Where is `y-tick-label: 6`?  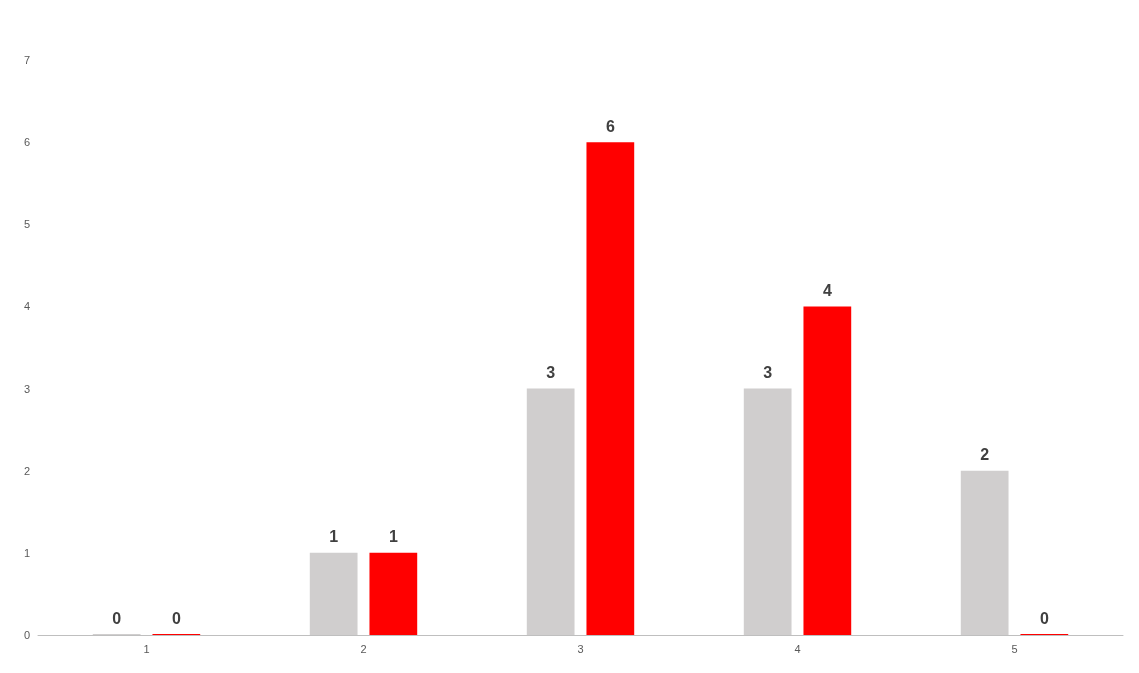
y-tick-label: 6 is located at coordinates (26, 142).